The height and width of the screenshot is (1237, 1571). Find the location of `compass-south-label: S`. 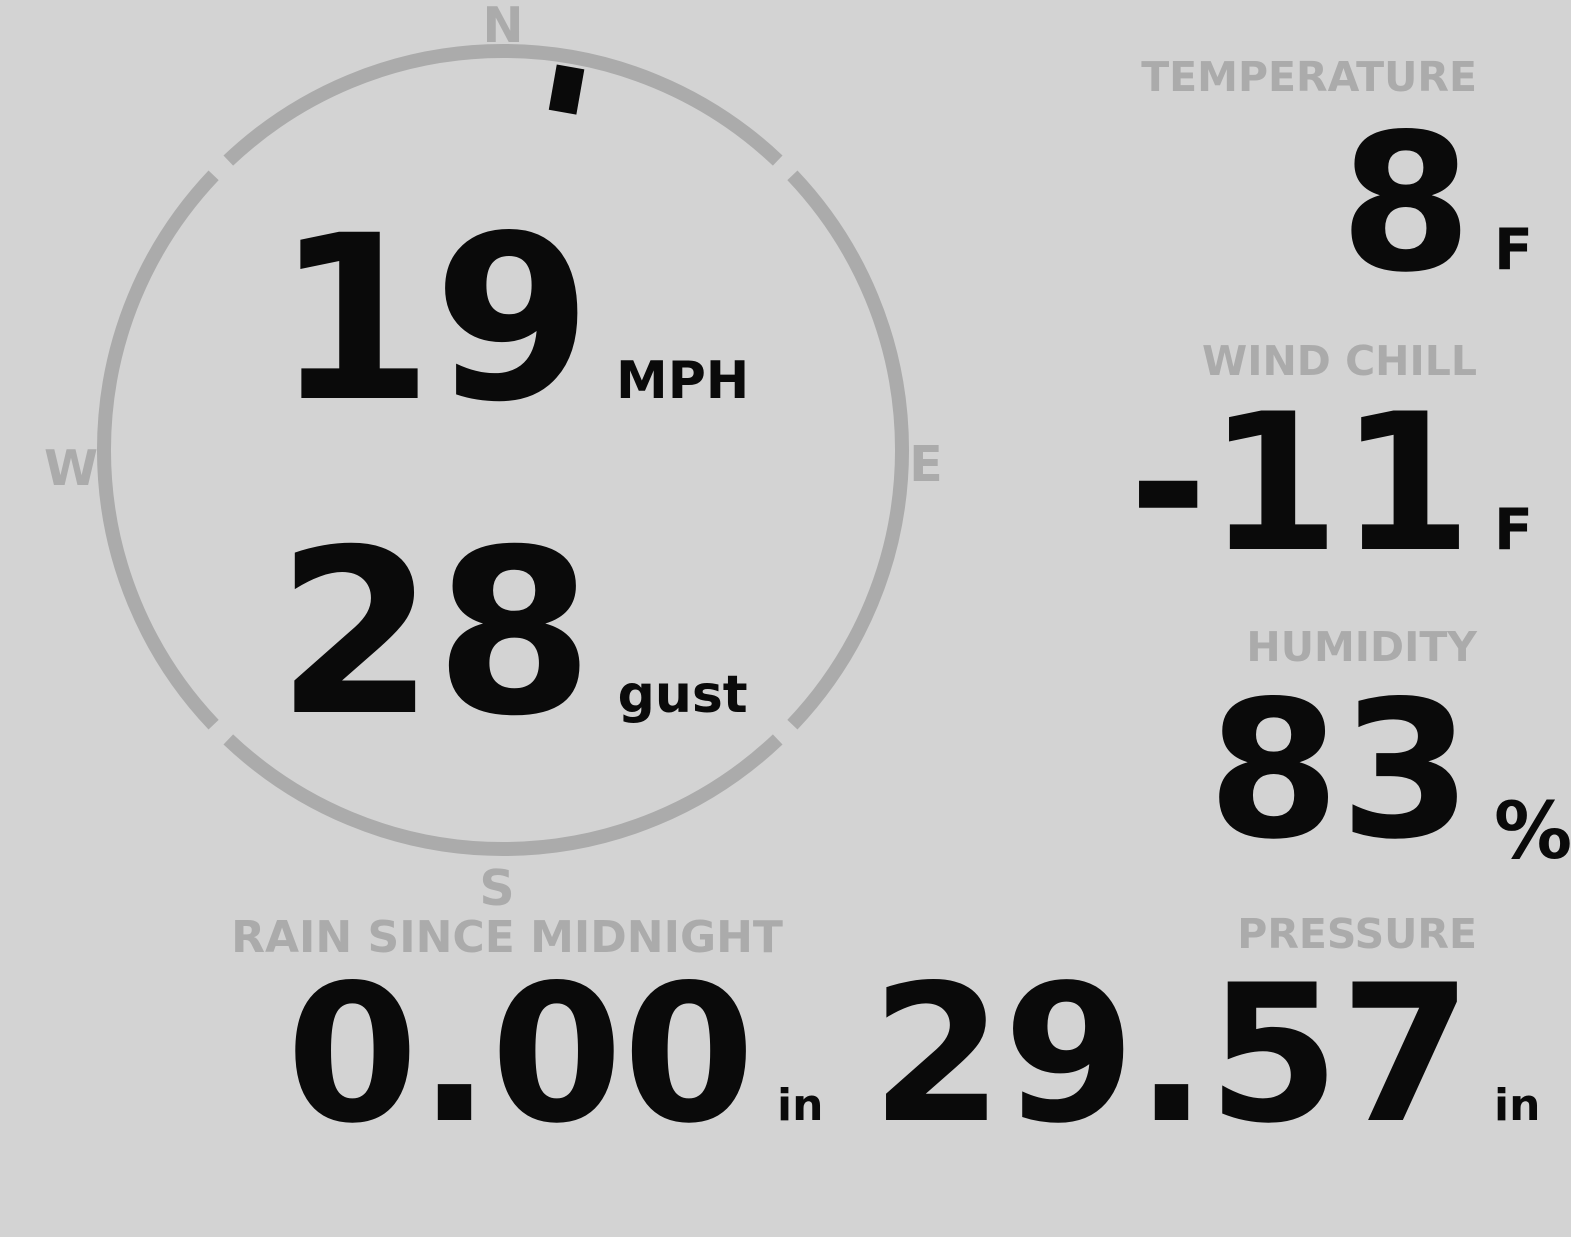

compass-south-label: S is located at coordinates (497, 888).